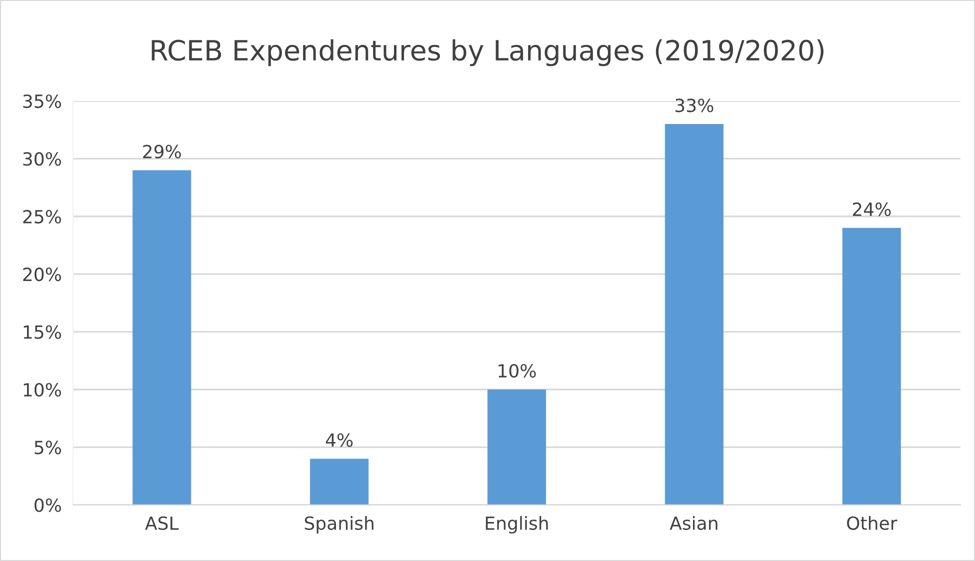 This screenshot has height=561, width=975. What do you see at coordinates (339, 525) in the screenshot?
I see `x-tick-label: Spanish` at bounding box center [339, 525].